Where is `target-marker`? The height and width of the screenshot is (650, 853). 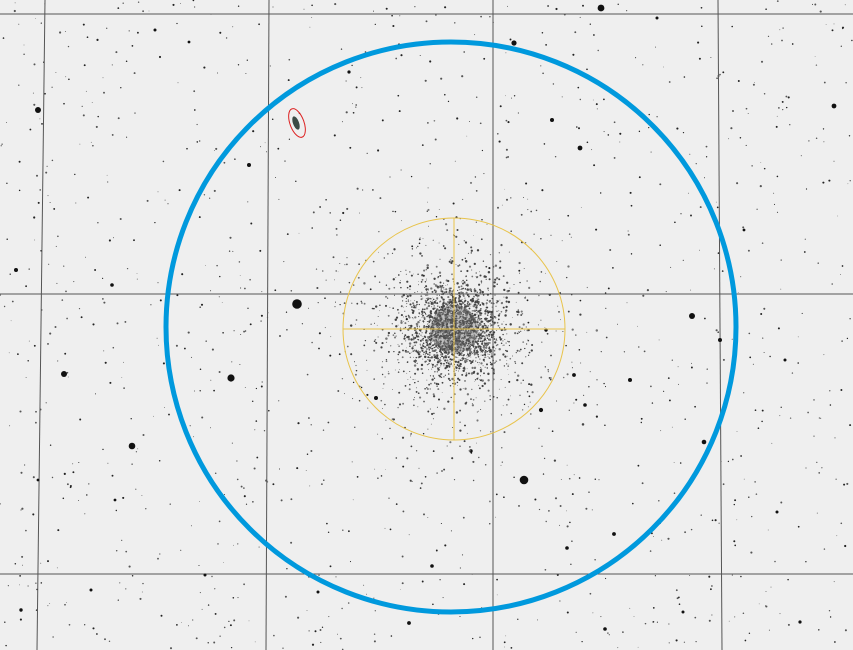 target-marker is located at coordinates (454, 329).